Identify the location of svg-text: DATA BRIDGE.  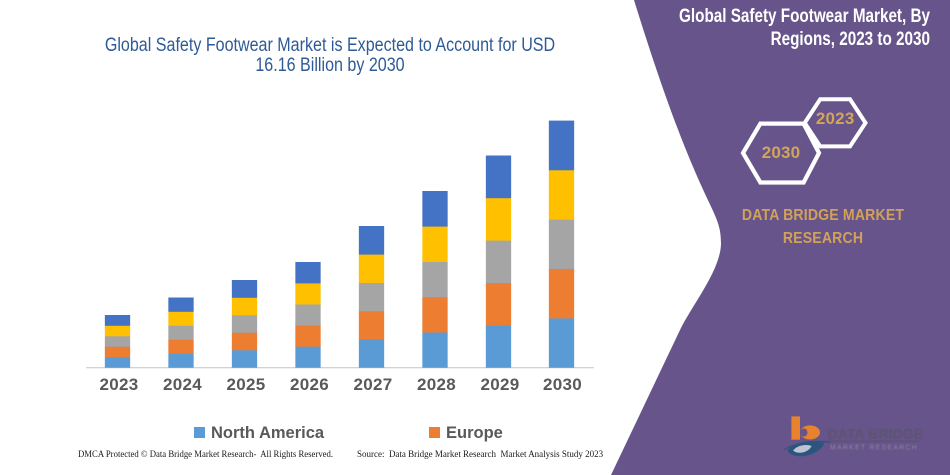
(876, 434).